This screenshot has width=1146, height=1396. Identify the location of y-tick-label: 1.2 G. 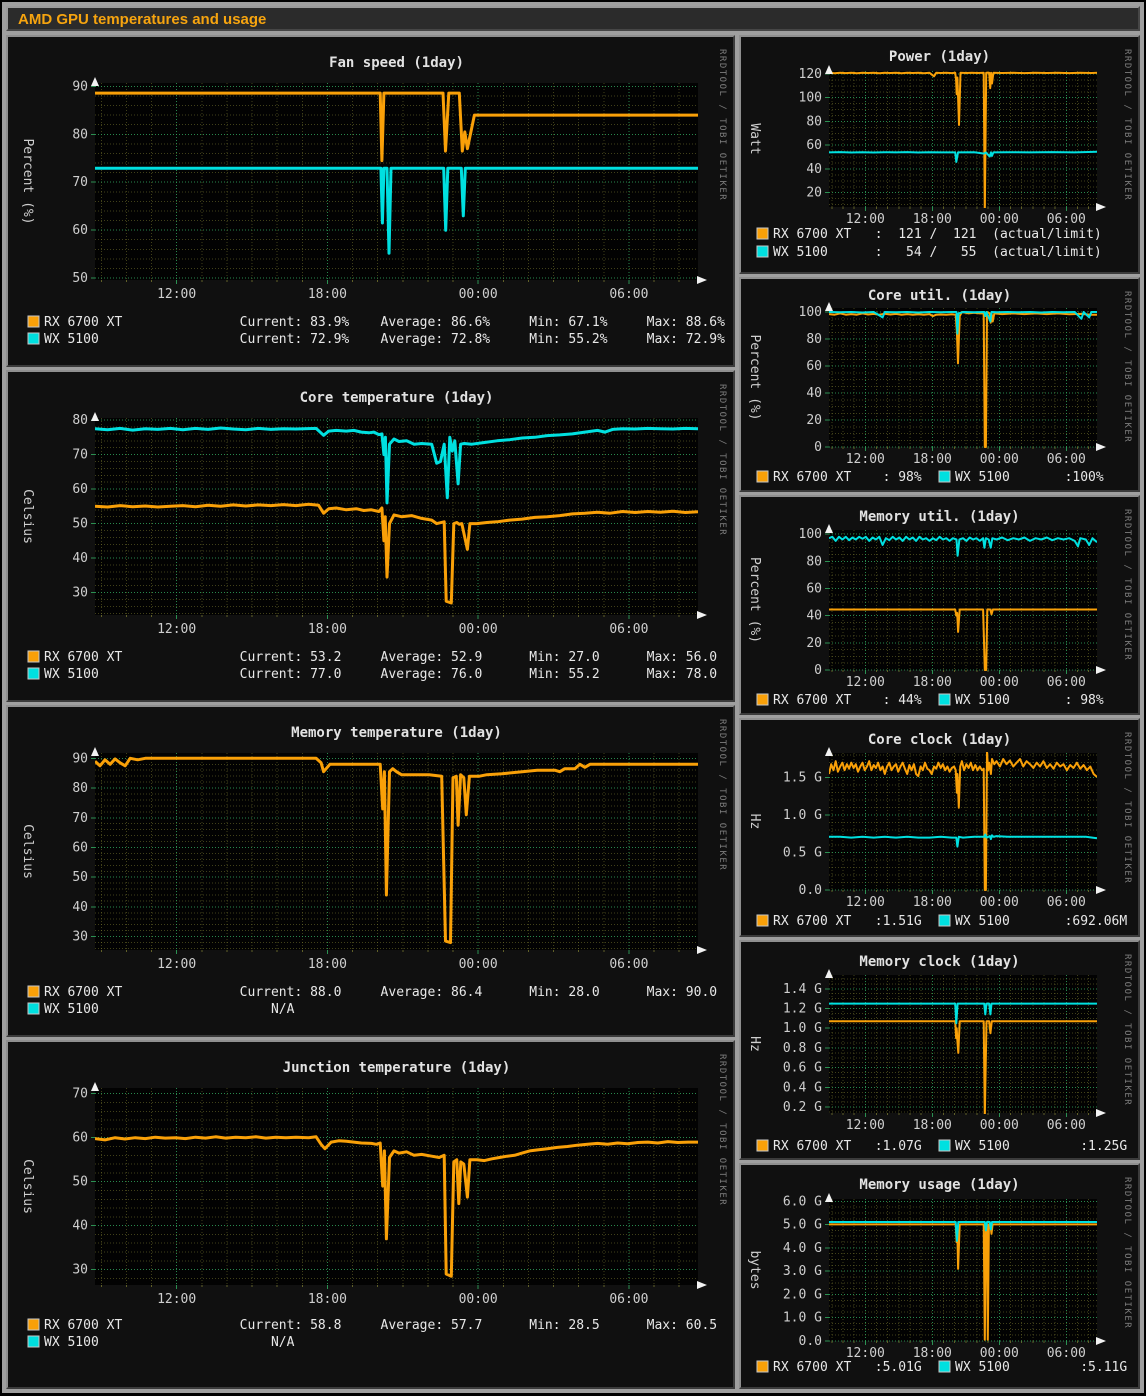
(802, 1009).